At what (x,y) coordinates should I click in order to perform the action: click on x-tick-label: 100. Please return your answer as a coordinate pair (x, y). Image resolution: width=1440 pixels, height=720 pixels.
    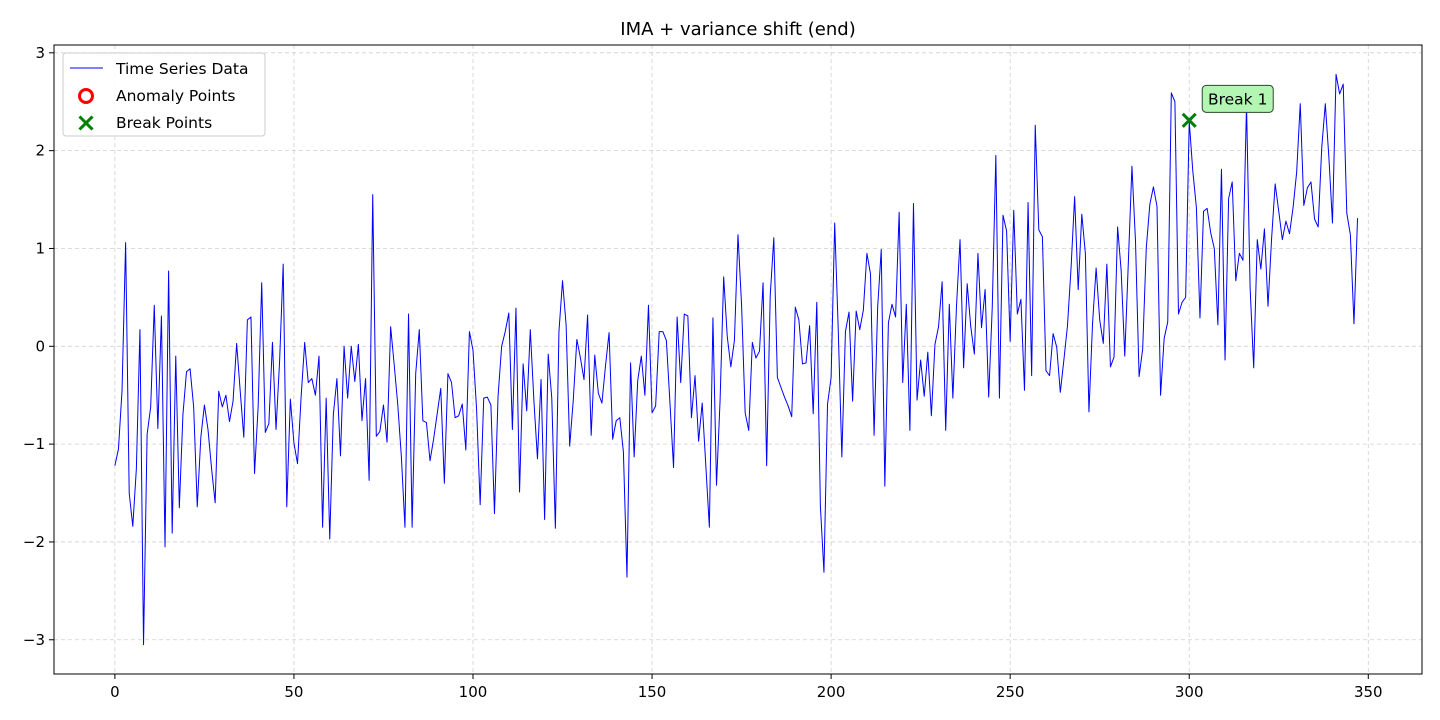
    Looking at the image, I should click on (473, 692).